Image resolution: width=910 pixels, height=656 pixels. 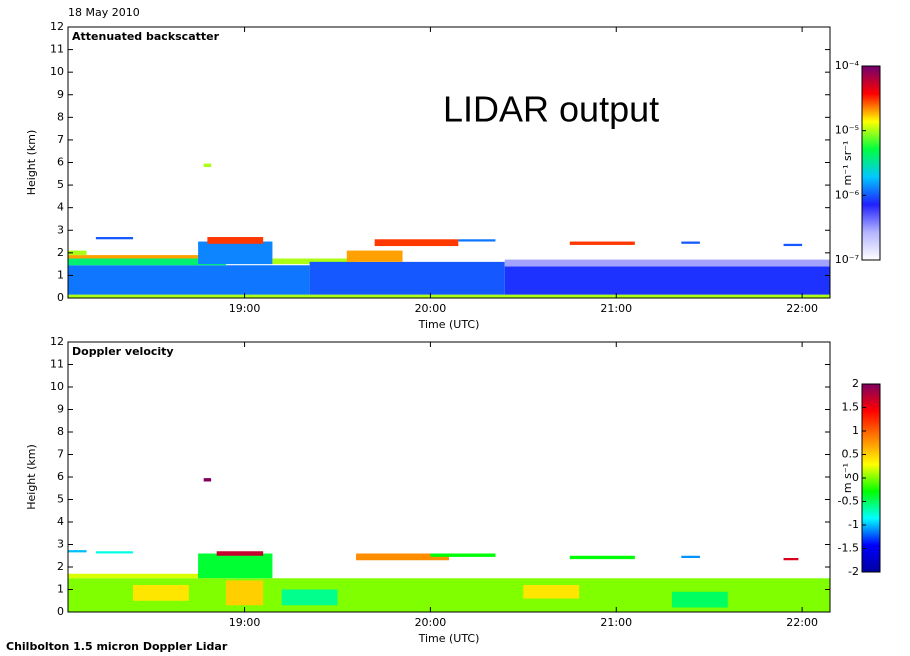 What do you see at coordinates (855, 383) in the screenshot?
I see `colorbar-tick-label: 2` at bounding box center [855, 383].